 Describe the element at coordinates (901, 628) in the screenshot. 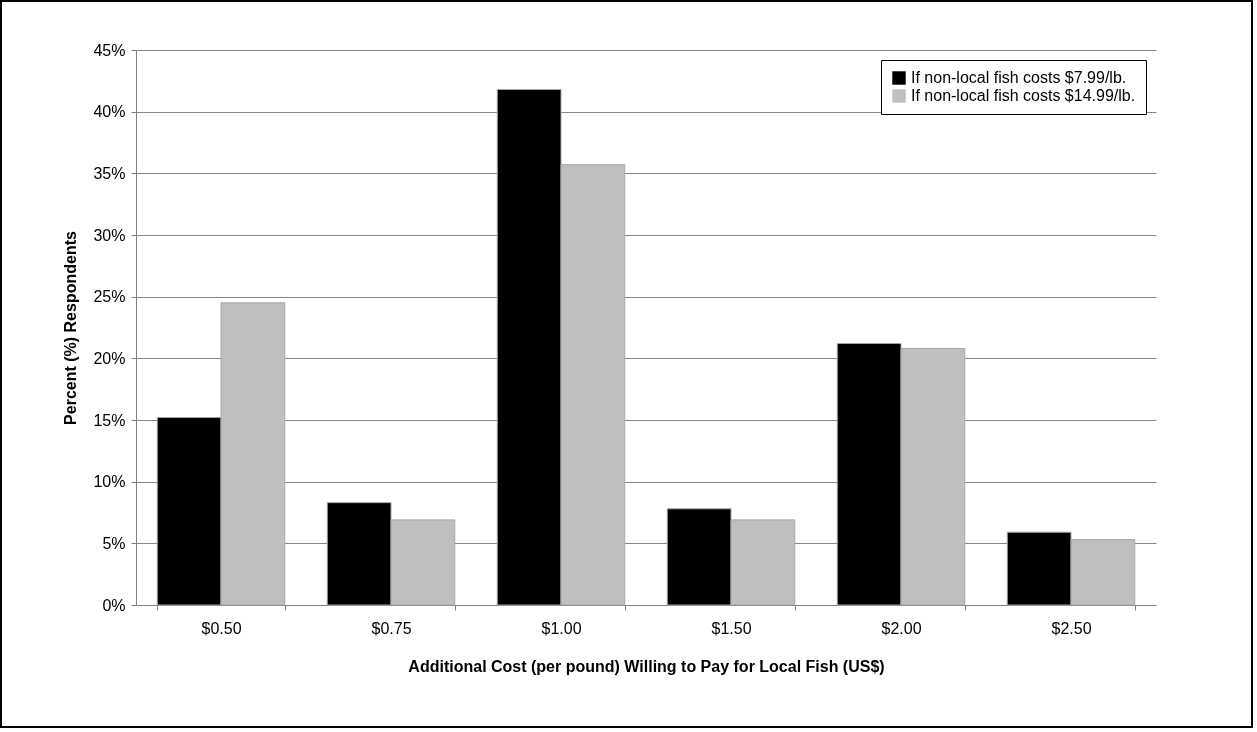

I see `x-tick-label: $2.00` at that location.